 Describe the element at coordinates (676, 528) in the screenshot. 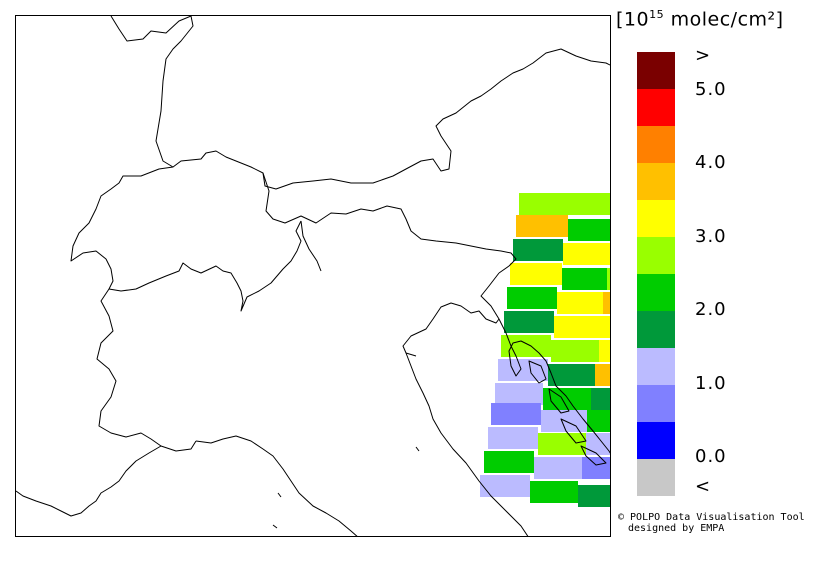

I see `credit-line-2: designed by EMPA` at that location.